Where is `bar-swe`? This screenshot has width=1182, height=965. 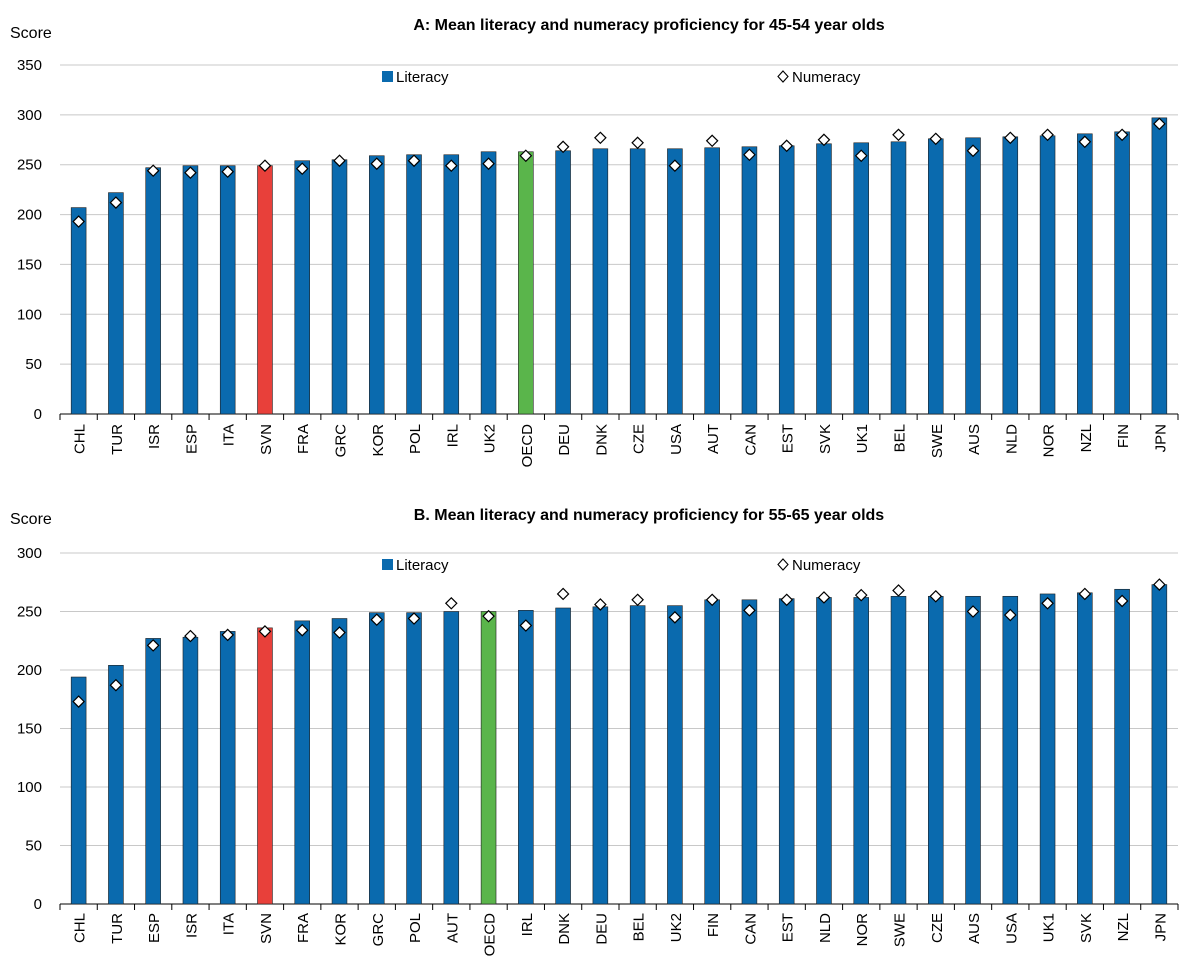
bar-swe is located at coordinates (898, 750).